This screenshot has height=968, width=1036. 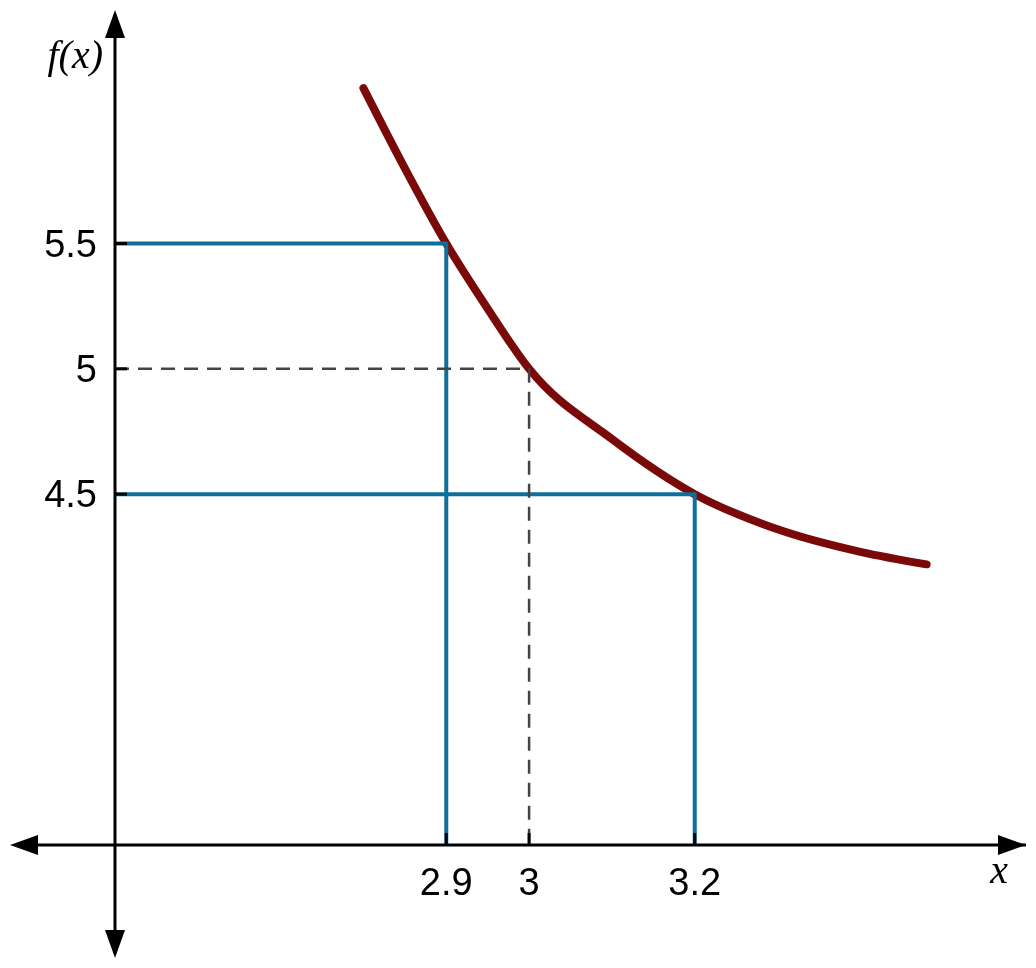 I want to click on x-tick-label: 3, so click(x=529, y=882).